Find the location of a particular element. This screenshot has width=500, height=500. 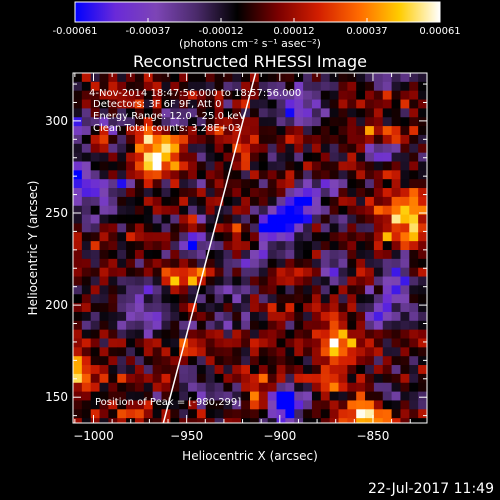

annotation-energy-range: Energy Range: 12.0 - 25.0 keV is located at coordinates (169, 116).